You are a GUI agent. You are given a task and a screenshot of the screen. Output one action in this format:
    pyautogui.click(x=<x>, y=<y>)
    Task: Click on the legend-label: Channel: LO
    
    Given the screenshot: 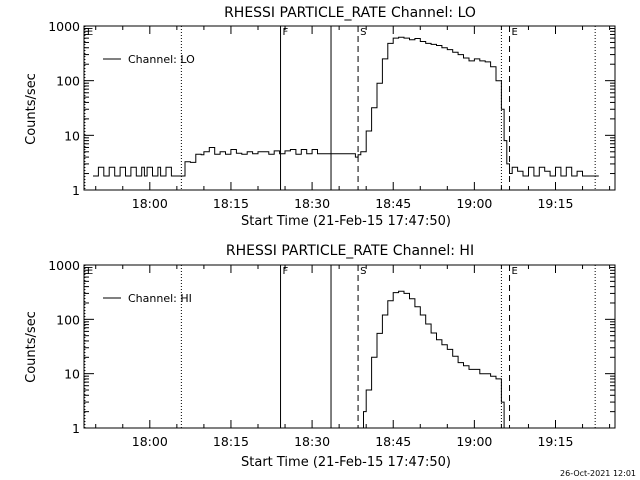 What is the action you would take?
    pyautogui.click(x=161, y=59)
    